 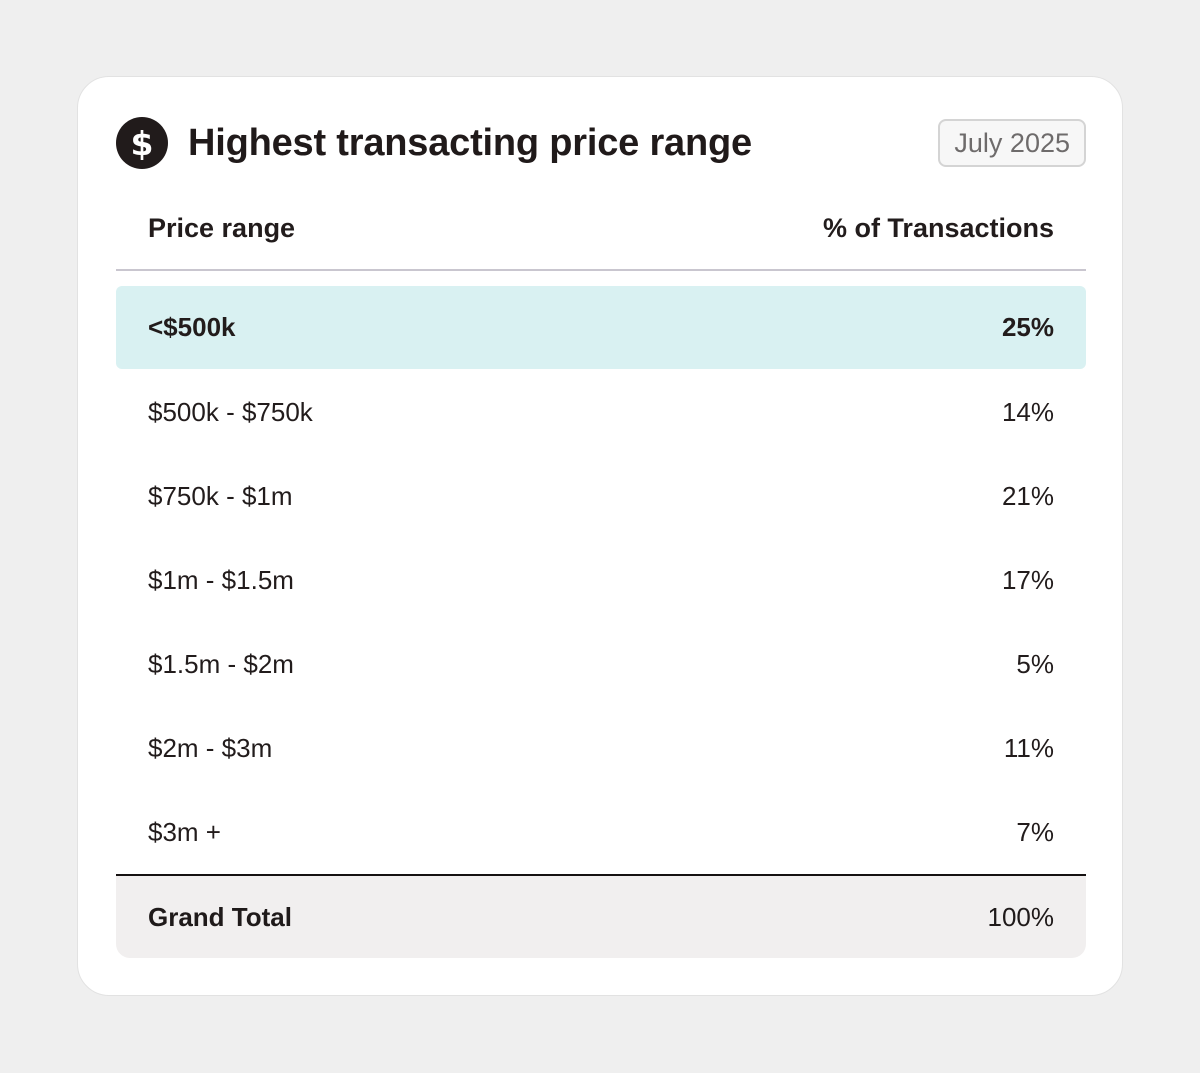 What do you see at coordinates (1027, 579) in the screenshot?
I see `row-percent: 17%` at bounding box center [1027, 579].